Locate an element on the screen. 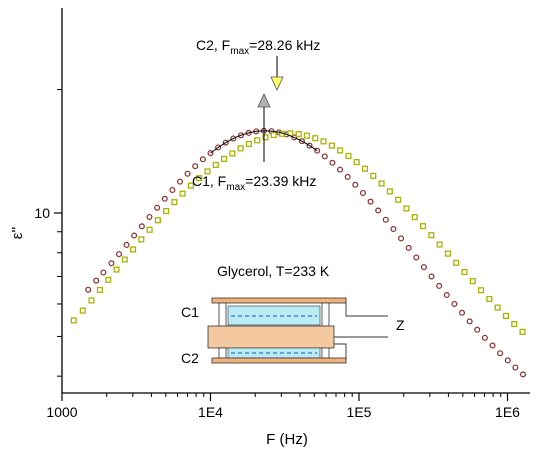 Image resolution: width=543 pixels, height=452 pixels. c2-annotation: C2, Fmax=28.26 kHz is located at coordinates (258, 47).